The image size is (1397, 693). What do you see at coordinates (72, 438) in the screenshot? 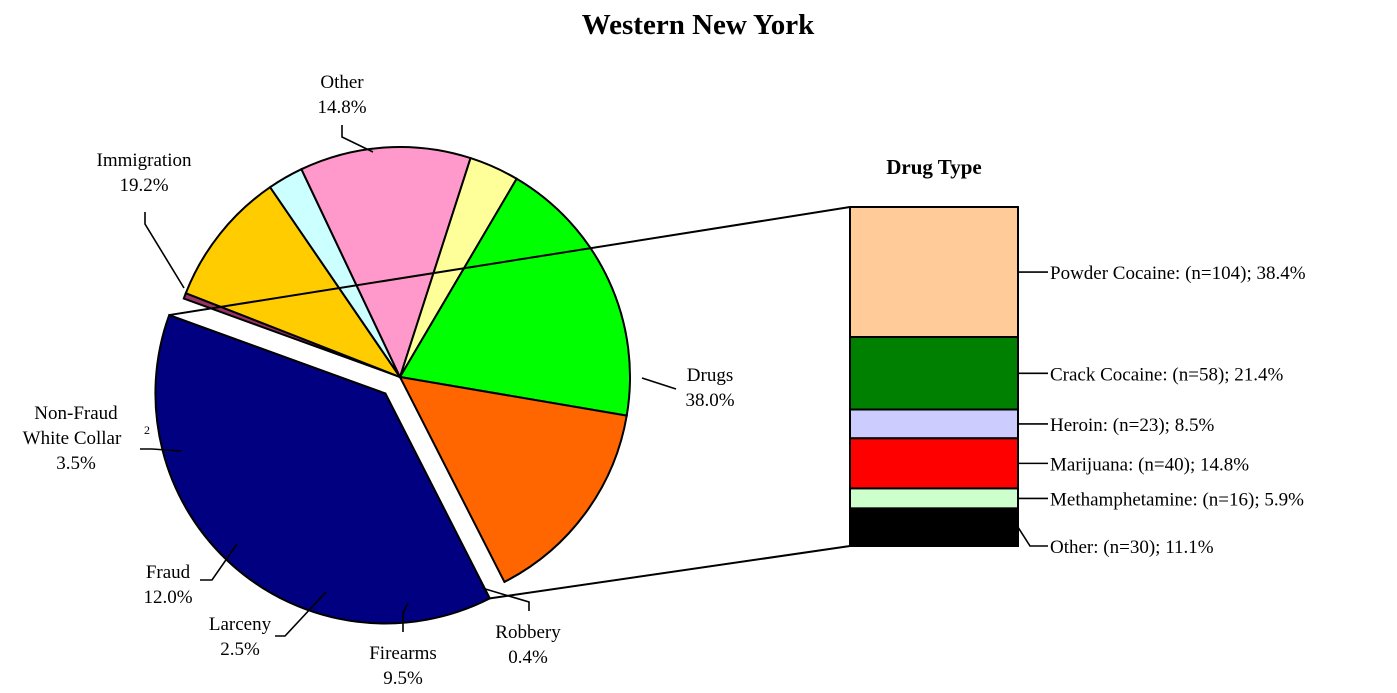
I see `slice-label-line2-non-fraud-white-collar: White Collar` at bounding box center [72, 438].